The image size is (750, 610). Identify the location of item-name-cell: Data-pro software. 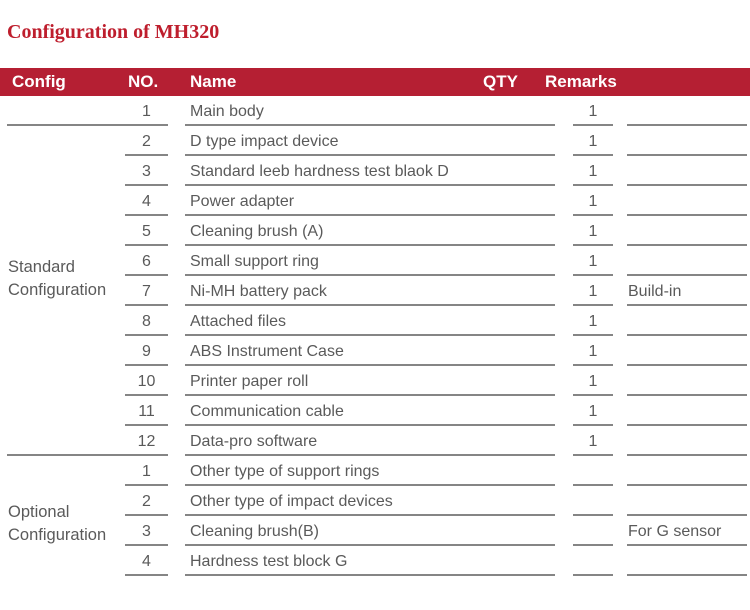
(370, 444).